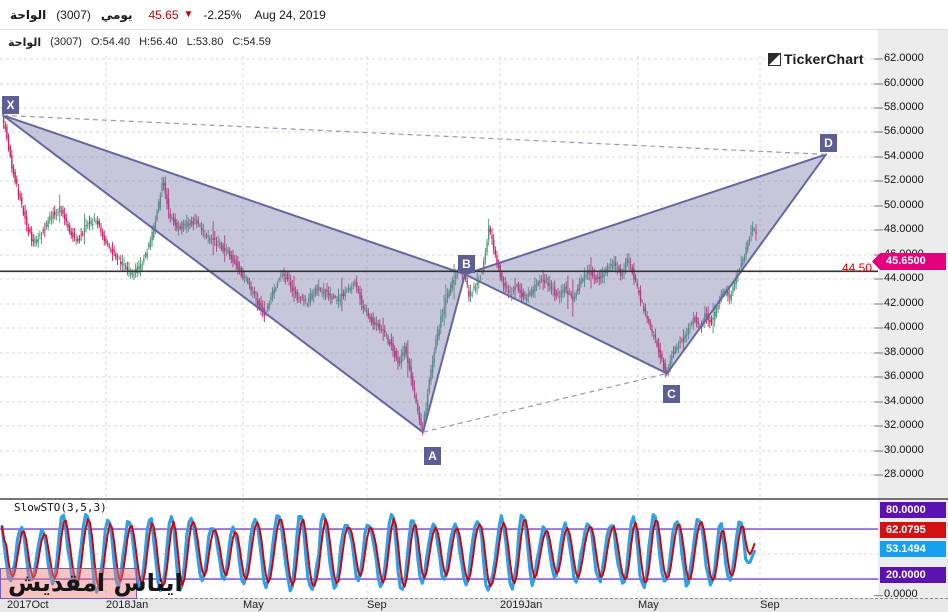  What do you see at coordinates (828, 143) in the screenshot?
I see `pattern-point-D: D` at bounding box center [828, 143].